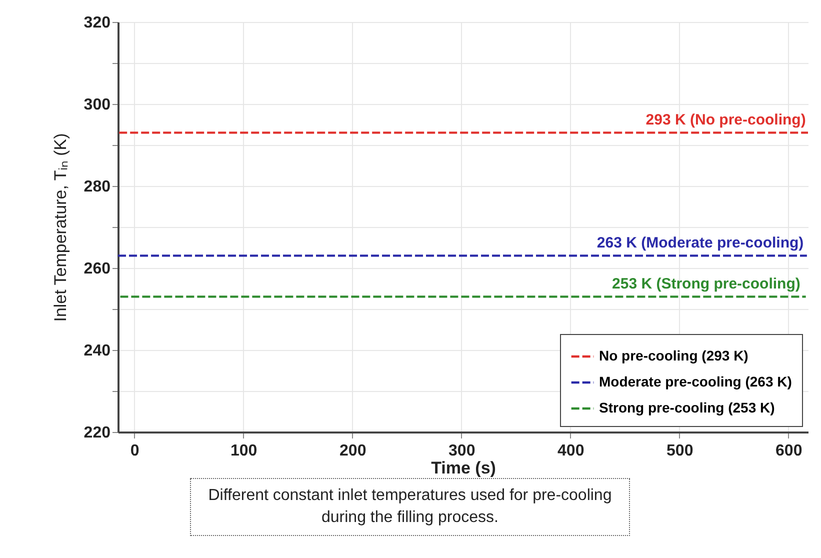  What do you see at coordinates (706, 284) in the screenshot?
I see `annotation: 253 K (Strong pre-cooling)` at bounding box center [706, 284].